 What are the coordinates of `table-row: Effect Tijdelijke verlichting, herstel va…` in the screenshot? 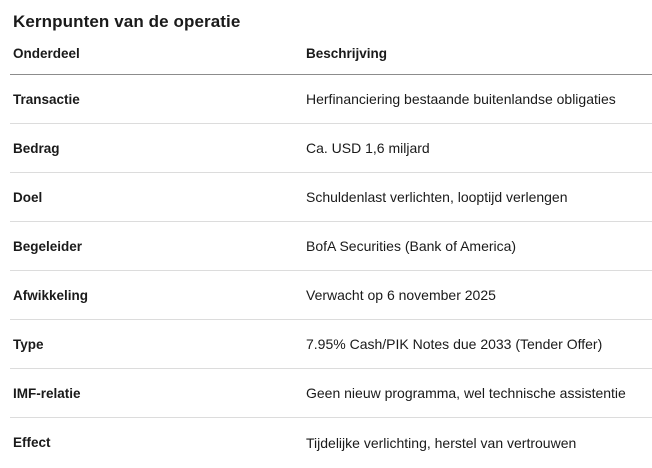 It's located at (331, 442).